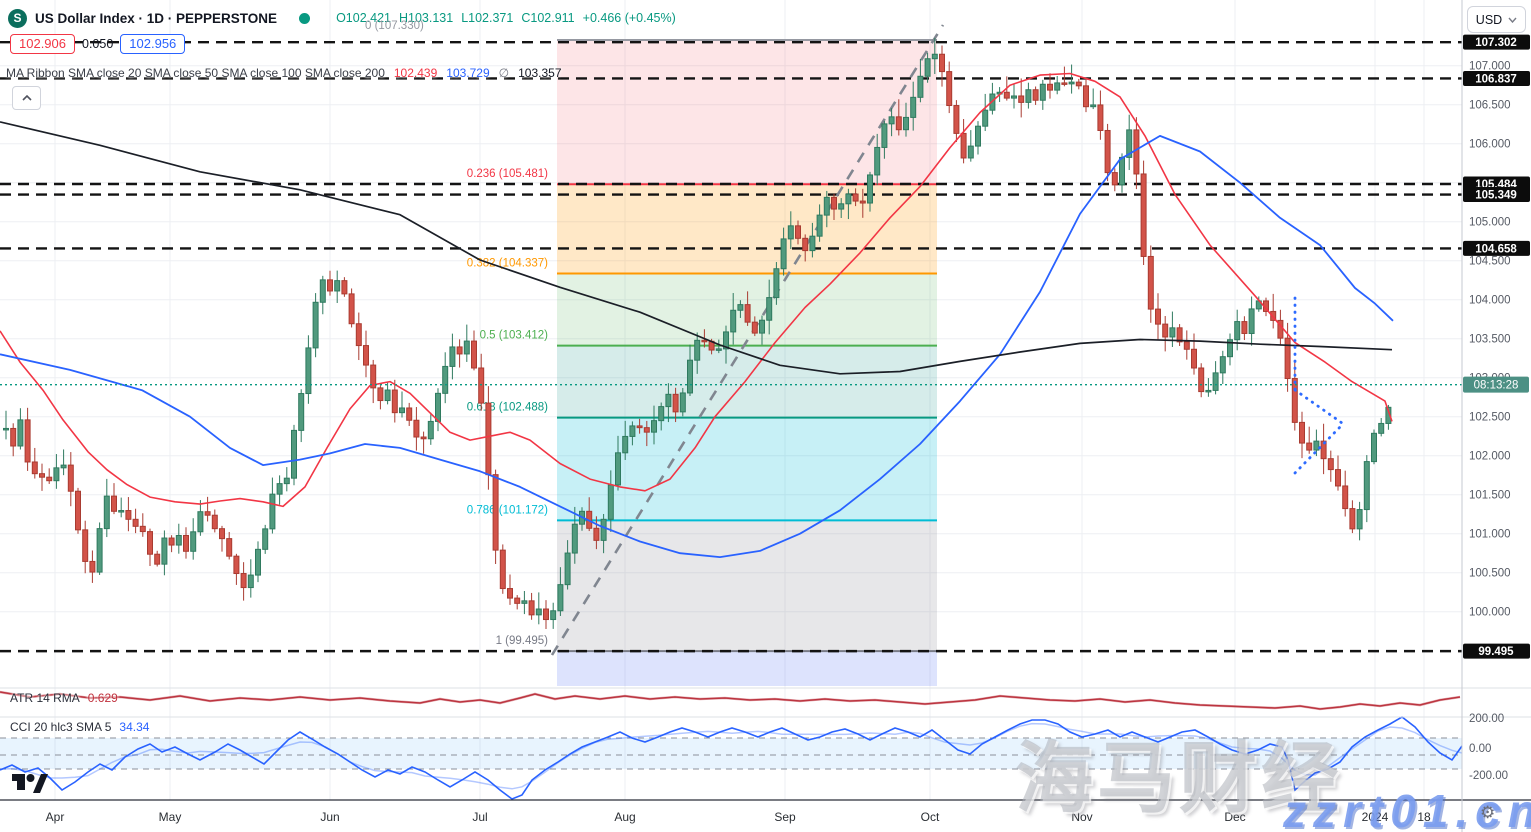  I want to click on price-axis-label: 101.000, so click(1490, 535).